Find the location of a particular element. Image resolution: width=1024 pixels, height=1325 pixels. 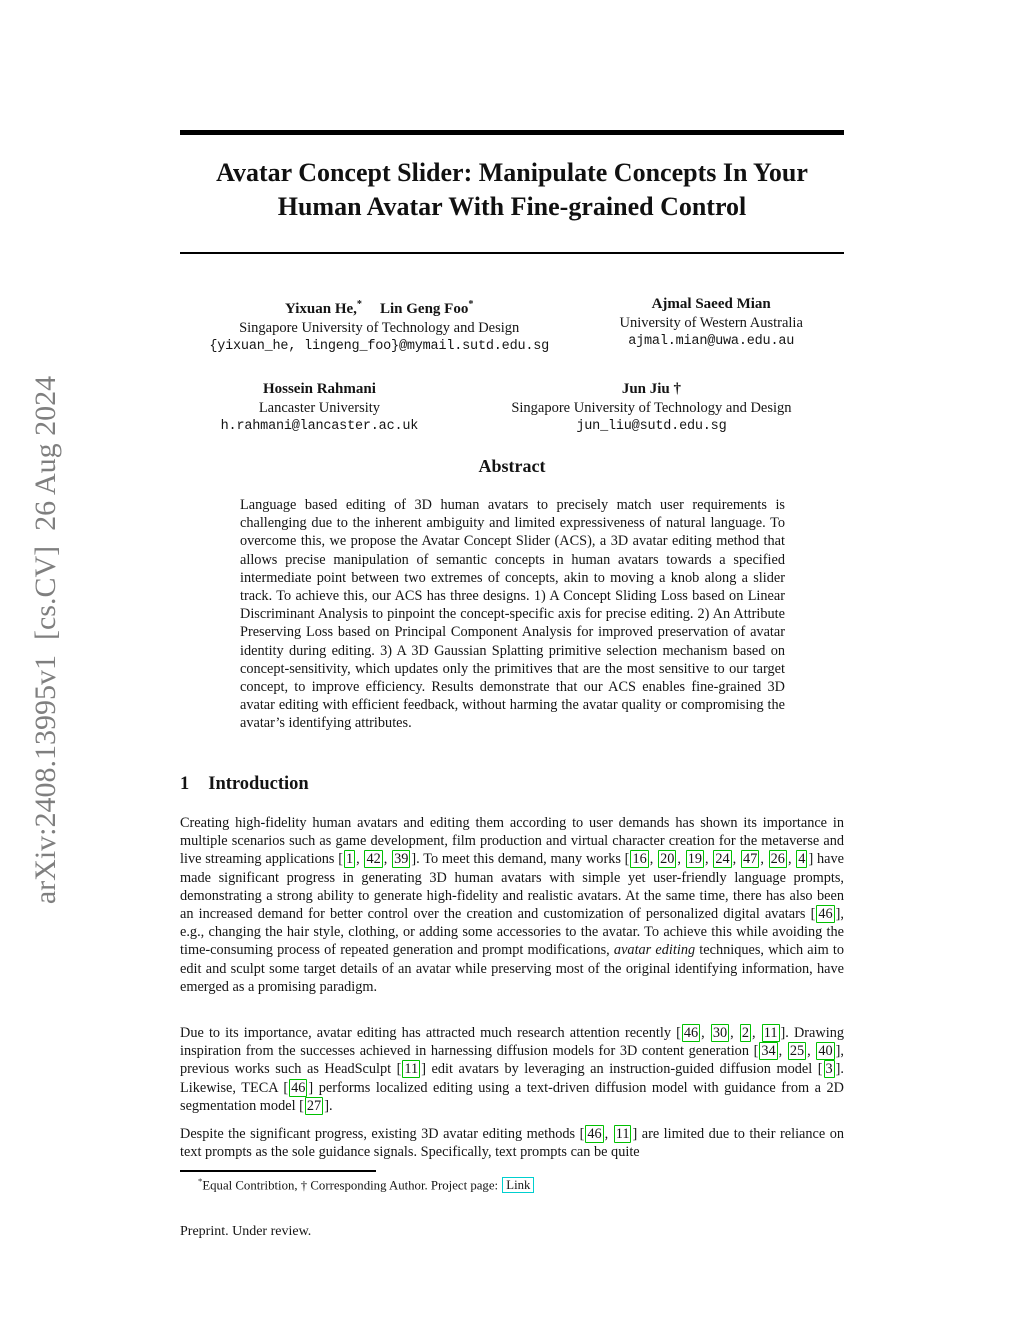

citation-ref: 24 is located at coordinates (722, 859).